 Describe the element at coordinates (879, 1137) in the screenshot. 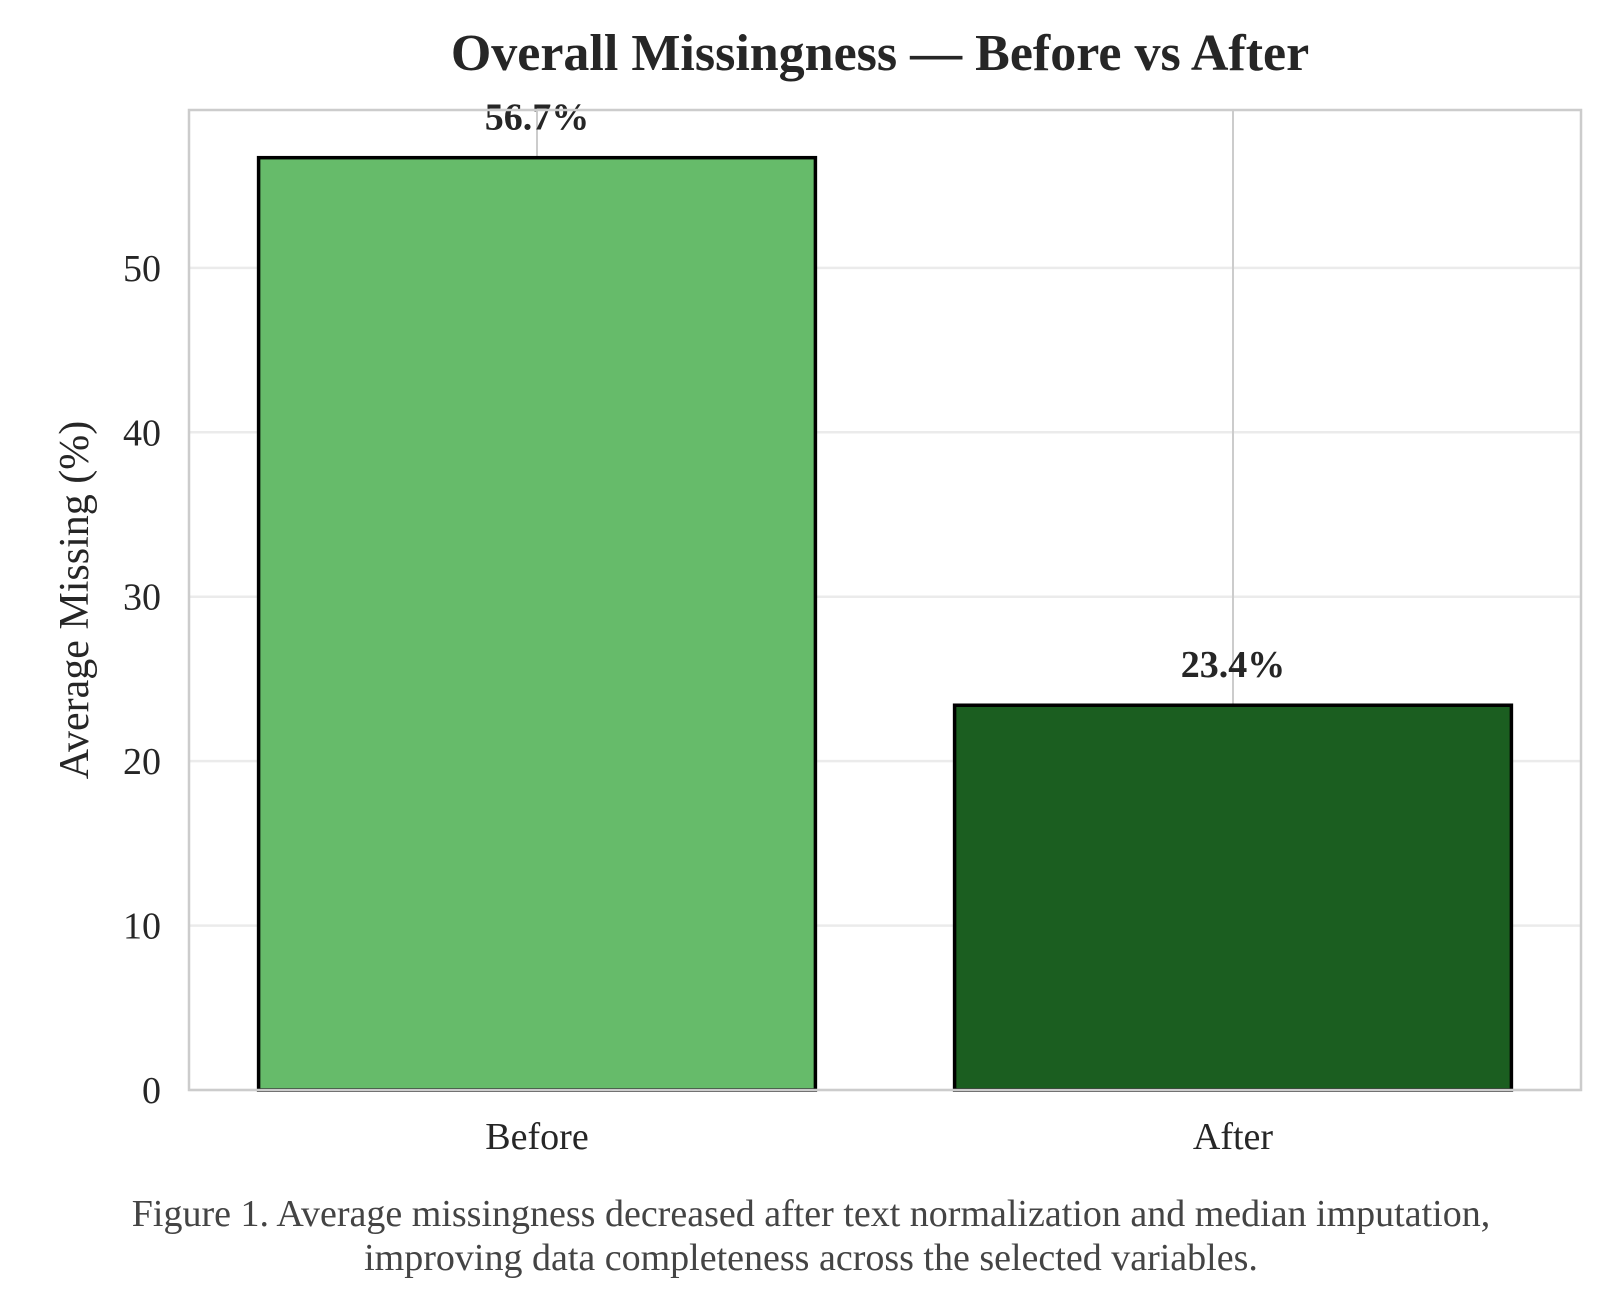

I see `x-axis-ticks: Before After` at that location.